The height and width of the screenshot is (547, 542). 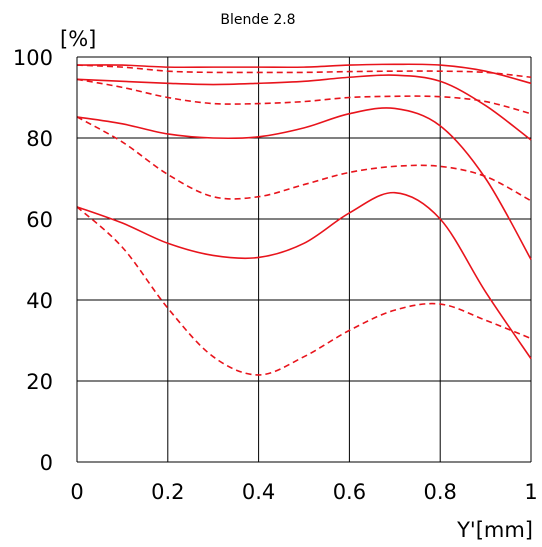 I want to click on x-tick-label-0: 0, so click(x=76, y=492).